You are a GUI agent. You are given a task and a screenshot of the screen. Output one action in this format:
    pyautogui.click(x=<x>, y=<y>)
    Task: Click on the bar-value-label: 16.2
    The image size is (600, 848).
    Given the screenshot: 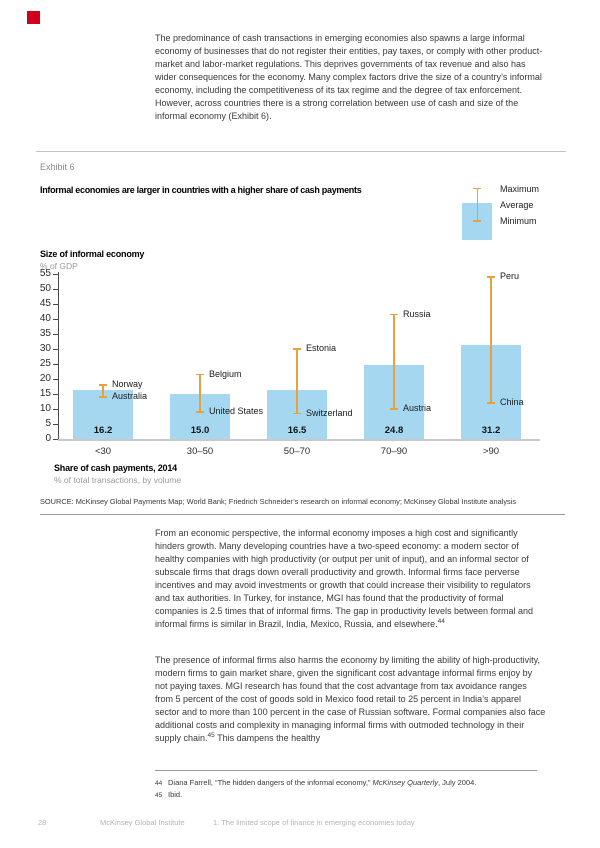 What is the action you would take?
    pyautogui.click(x=103, y=430)
    